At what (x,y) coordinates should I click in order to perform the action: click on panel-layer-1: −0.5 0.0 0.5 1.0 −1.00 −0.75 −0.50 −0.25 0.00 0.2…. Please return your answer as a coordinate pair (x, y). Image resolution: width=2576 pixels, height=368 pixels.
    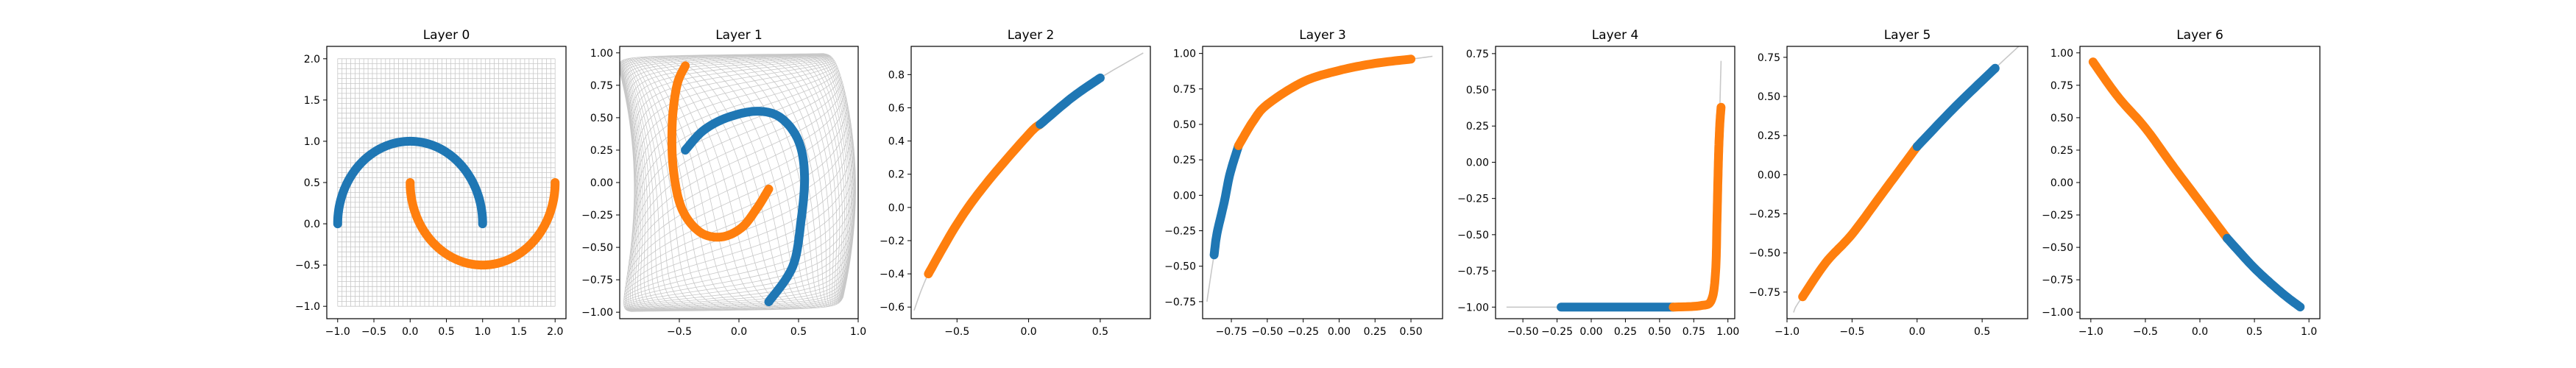
    Looking at the image, I should click on (723, 183).